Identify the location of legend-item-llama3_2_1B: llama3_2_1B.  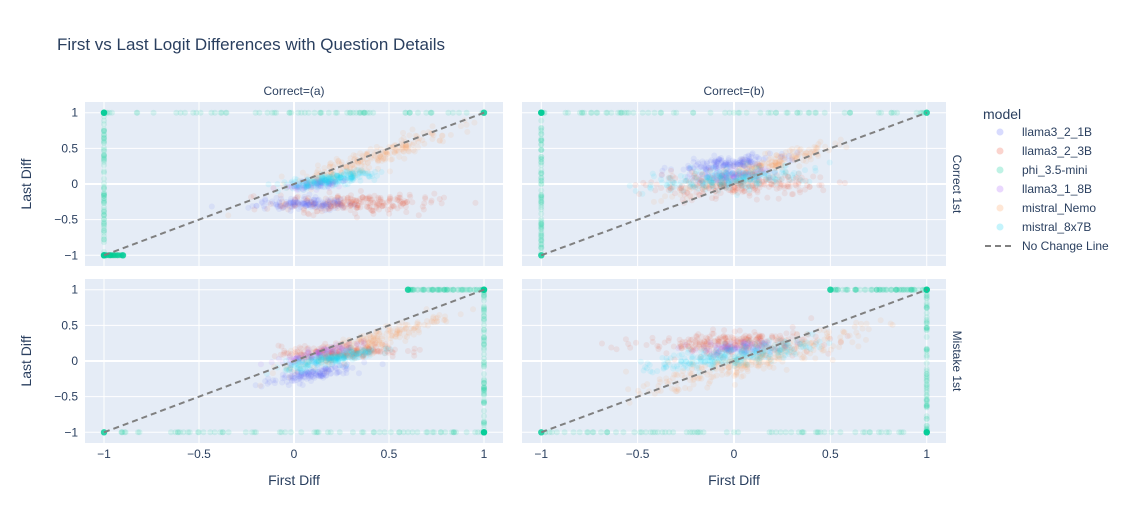
(1044, 132).